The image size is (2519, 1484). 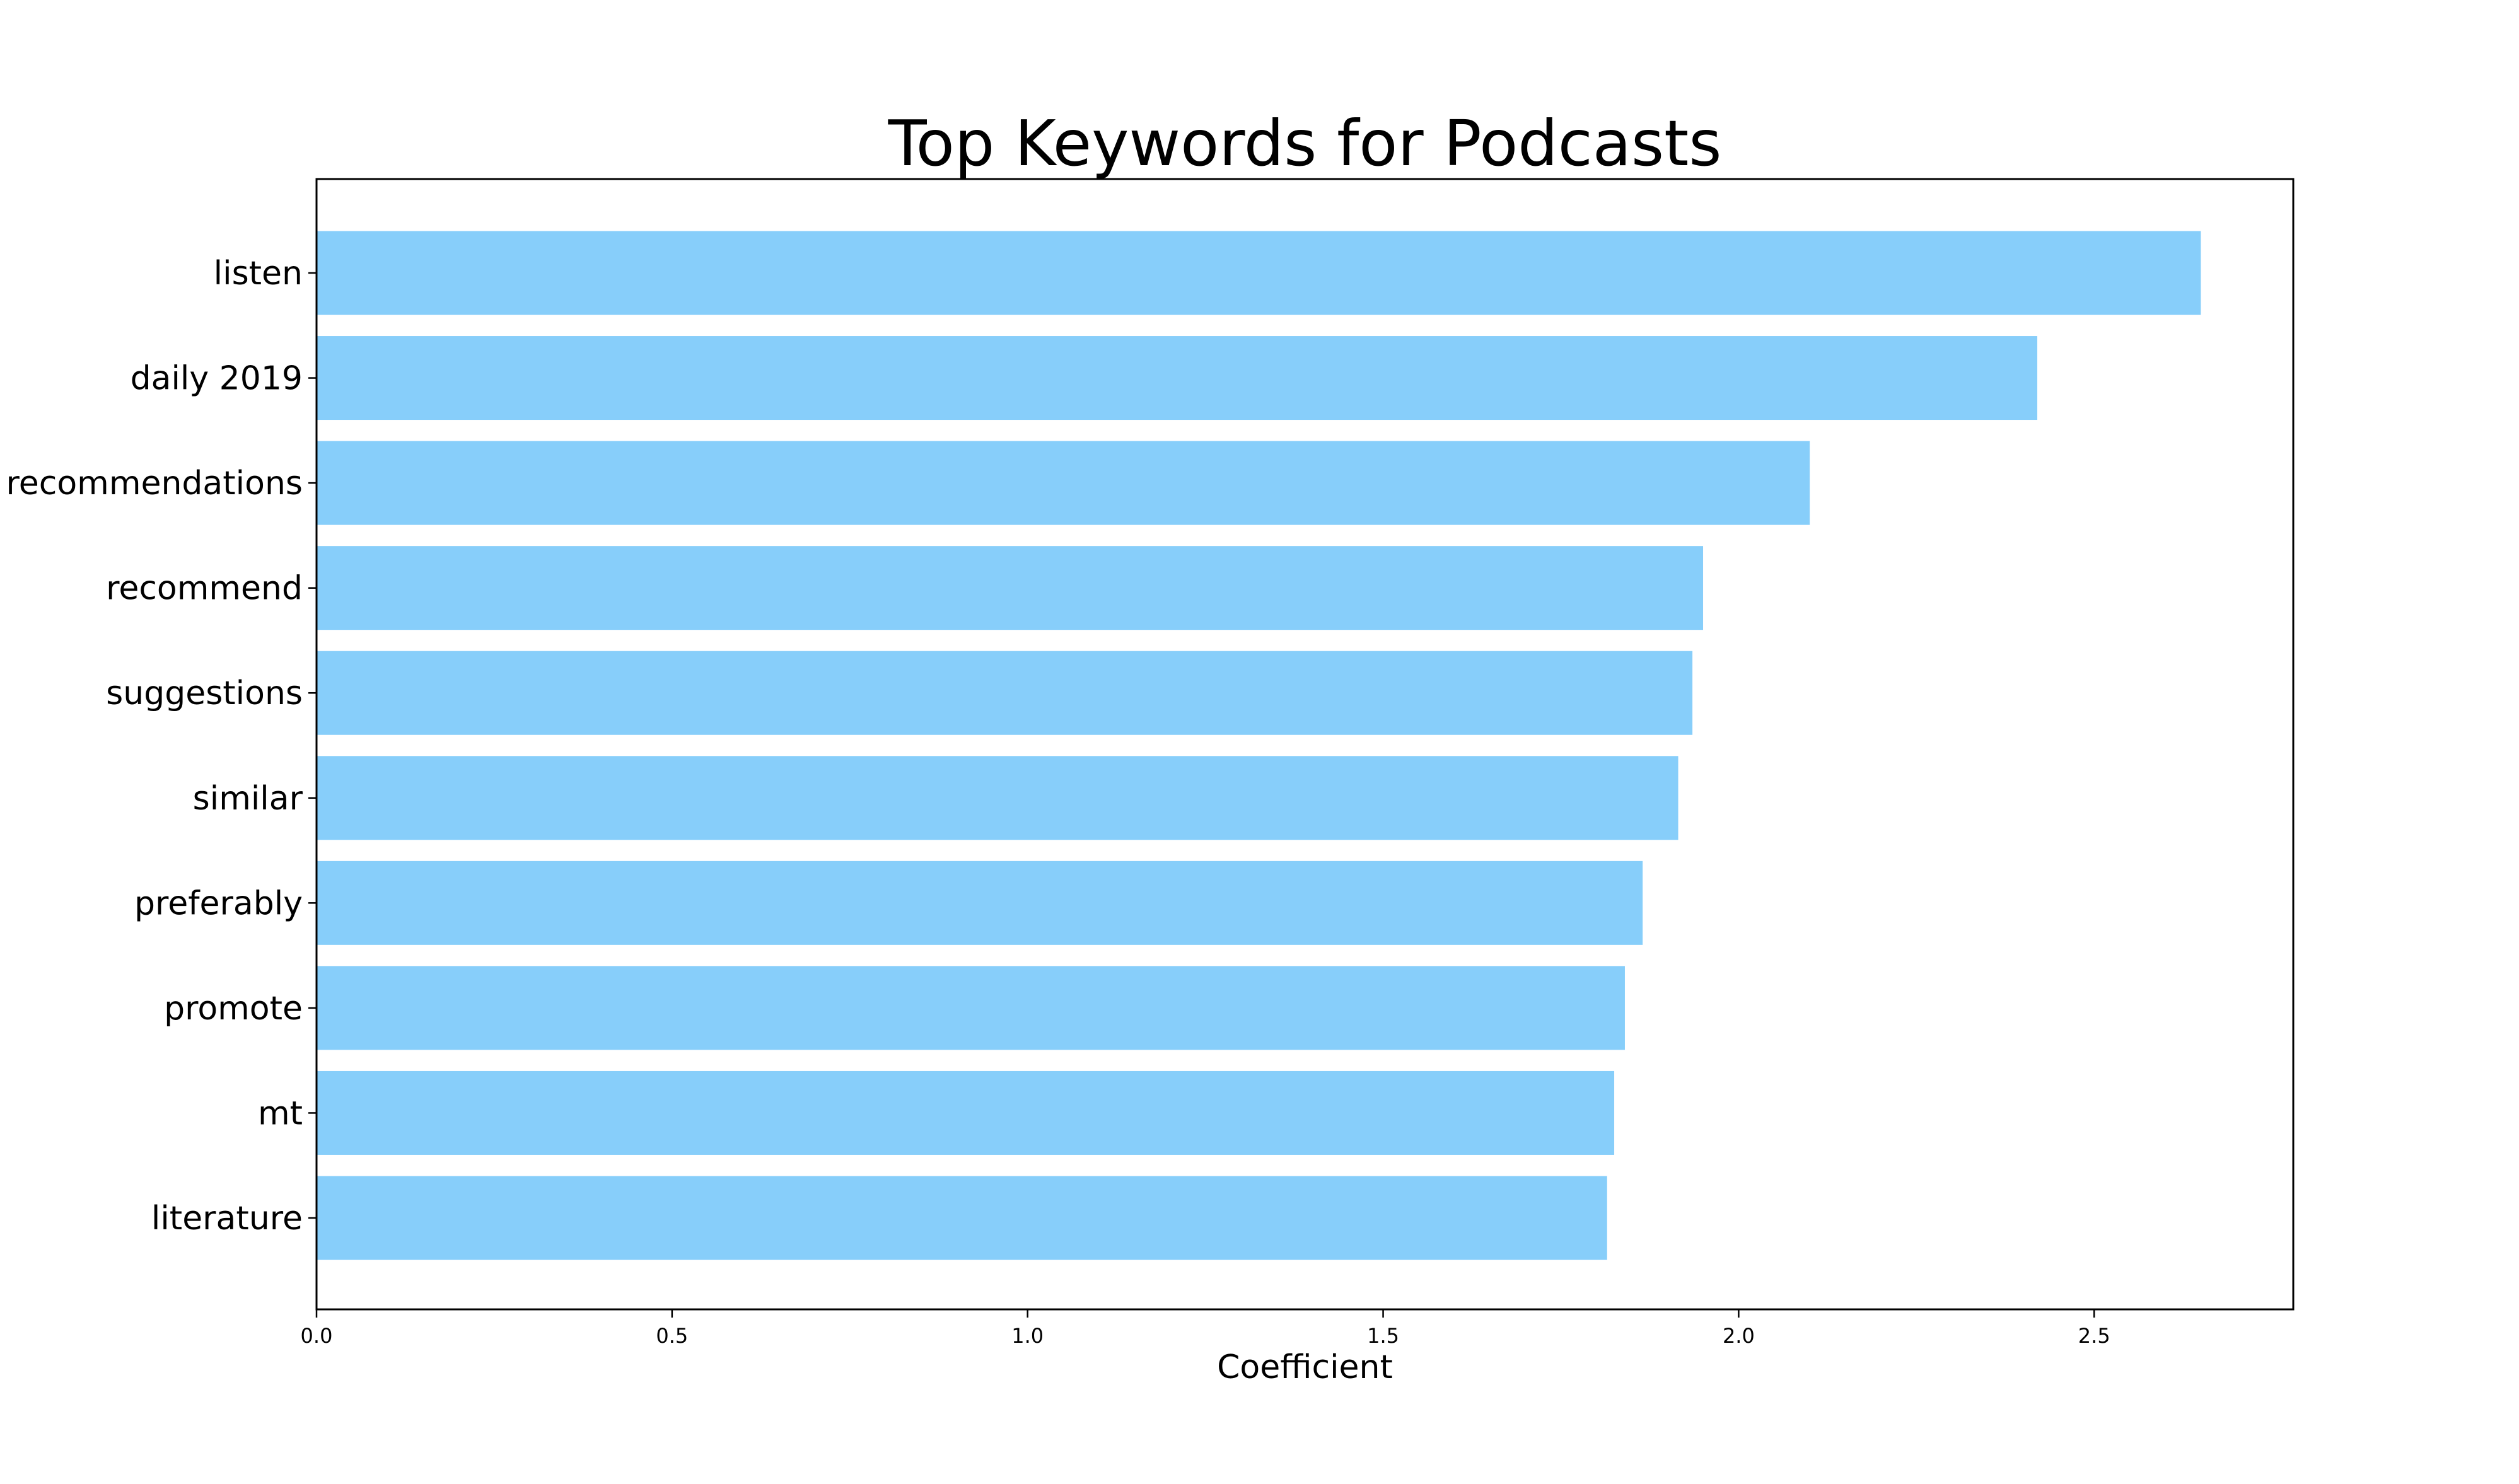 I want to click on bar-recommend, so click(x=1010, y=588).